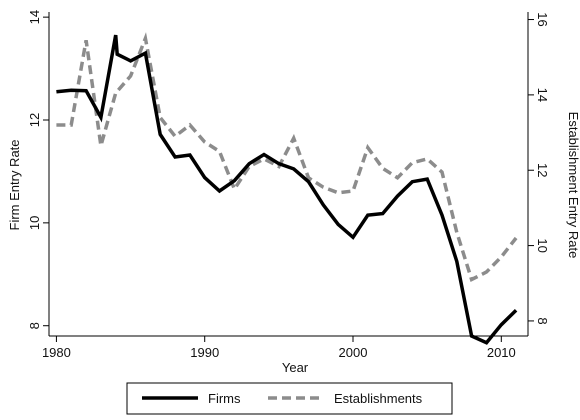 Image resolution: width=580 pixels, height=420 pixels. Describe the element at coordinates (204, 352) in the screenshot. I see `x-tick-label-1990: 1990` at that location.